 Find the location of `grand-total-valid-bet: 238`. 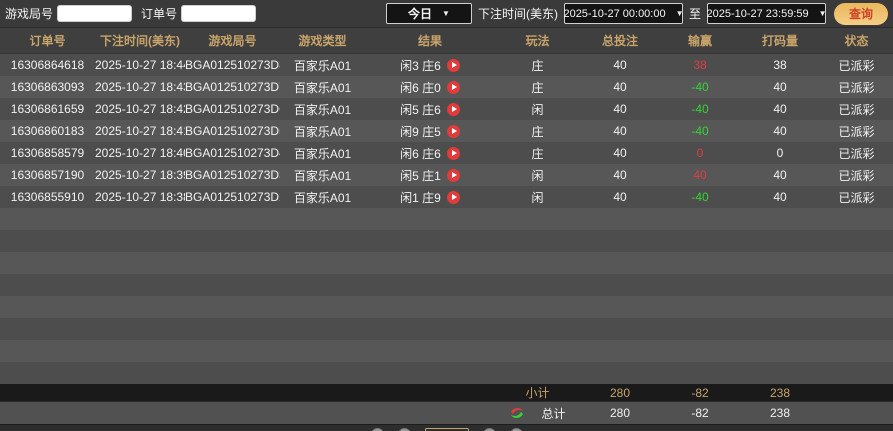

grand-total-valid-bet: 238 is located at coordinates (780, 413).